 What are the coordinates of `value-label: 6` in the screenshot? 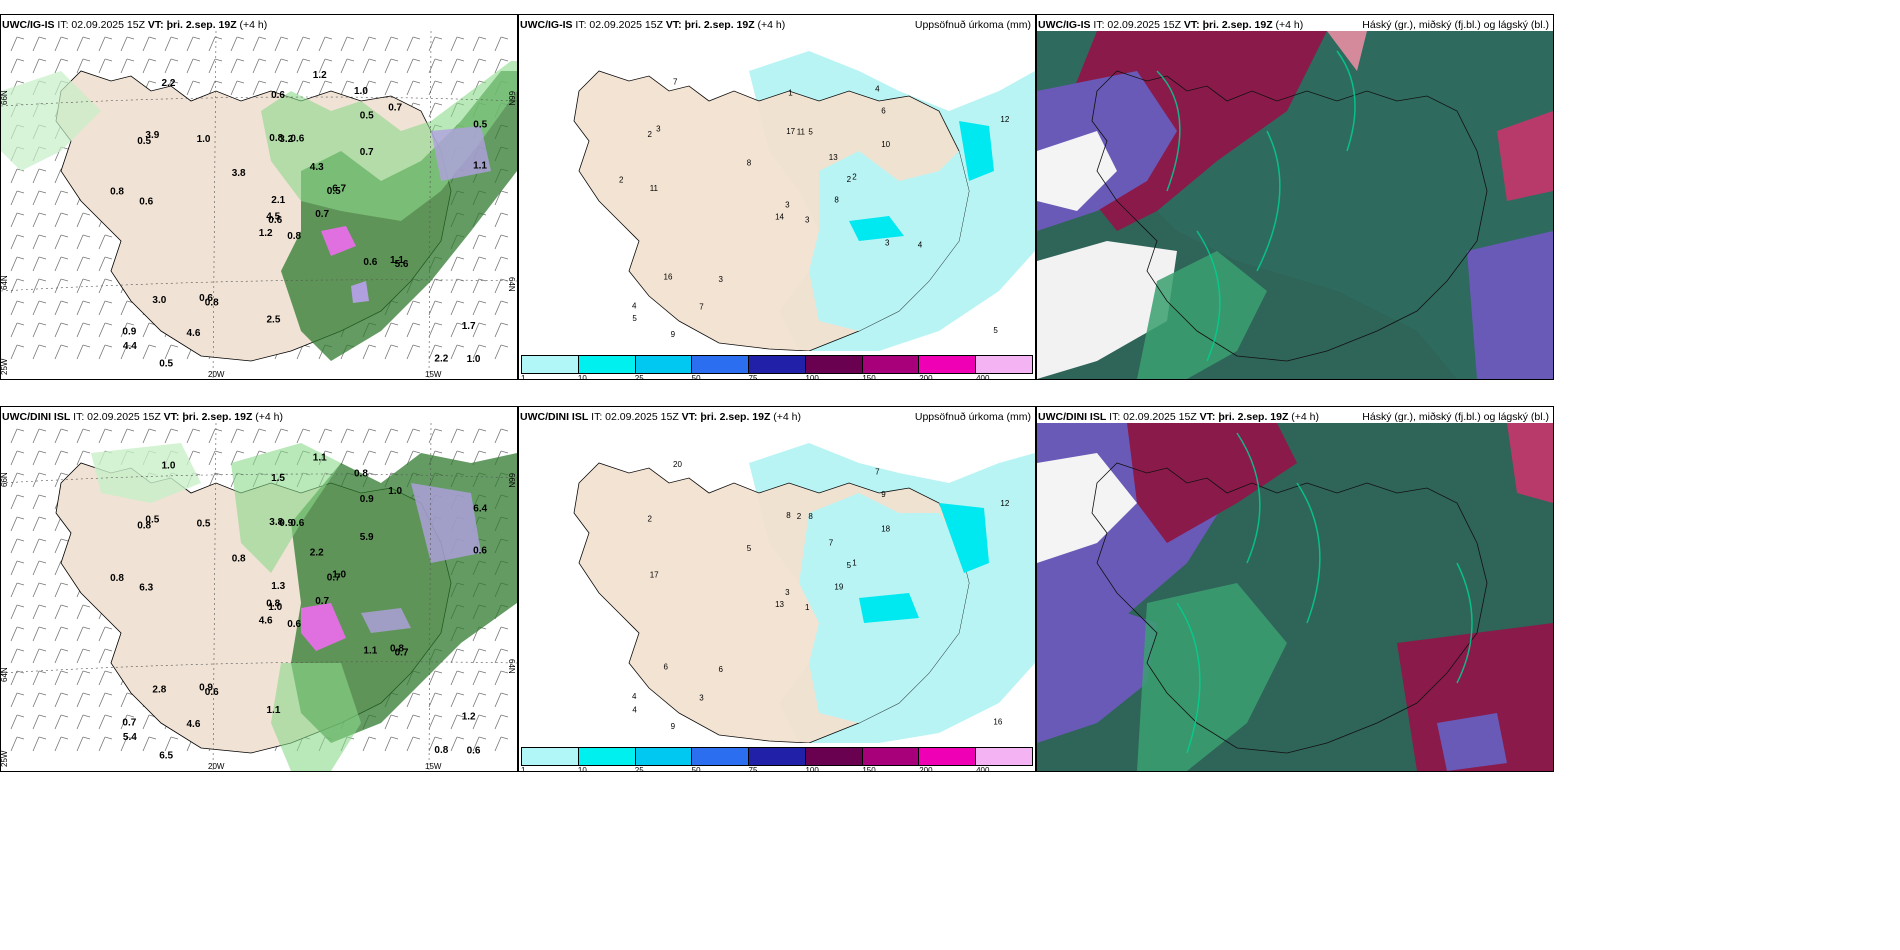 It's located at (666, 666).